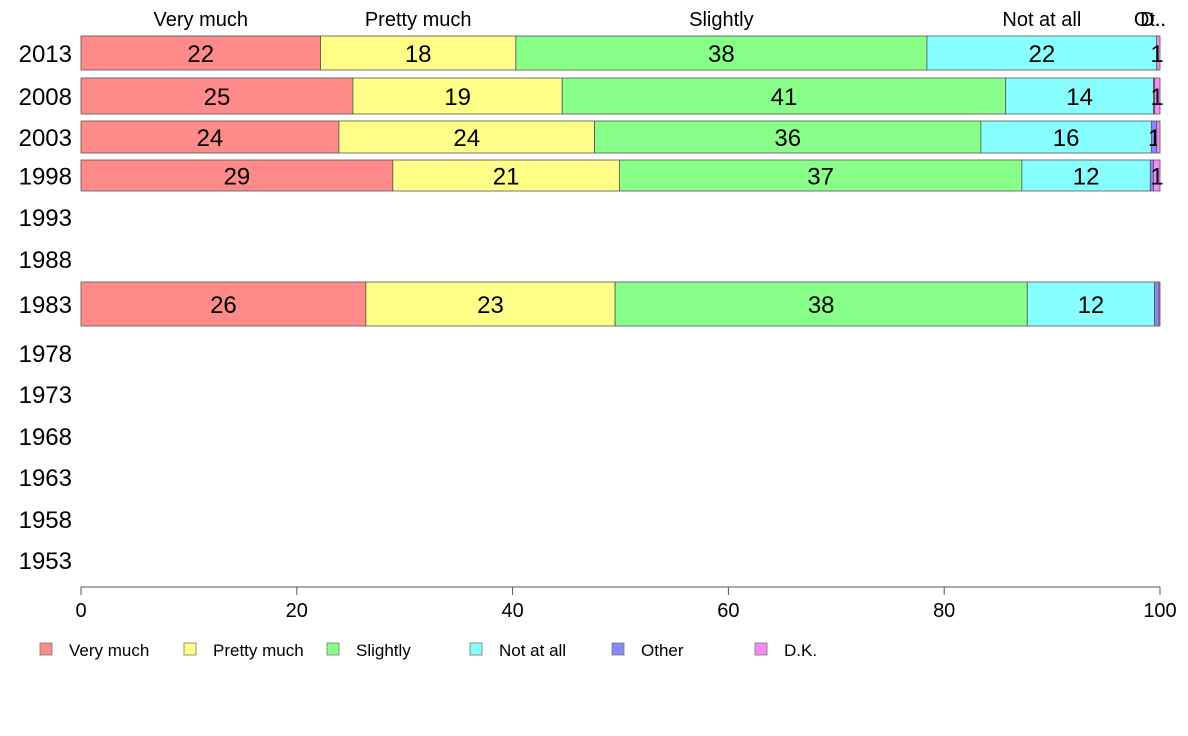  I want to click on data-label: 14, so click(1079, 97).